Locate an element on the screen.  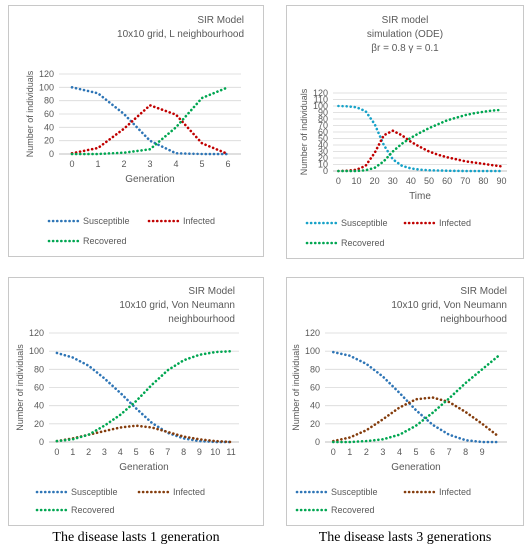
x-tick-label: 40 is located at coordinates (411, 181).